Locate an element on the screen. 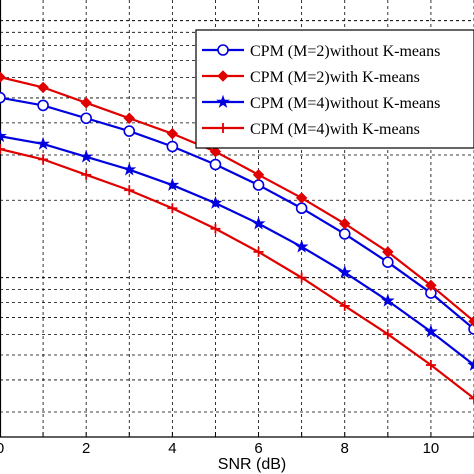 This screenshot has height=474, width=474. legend-item: CPM (M=2)without K-means is located at coordinates (321, 51).